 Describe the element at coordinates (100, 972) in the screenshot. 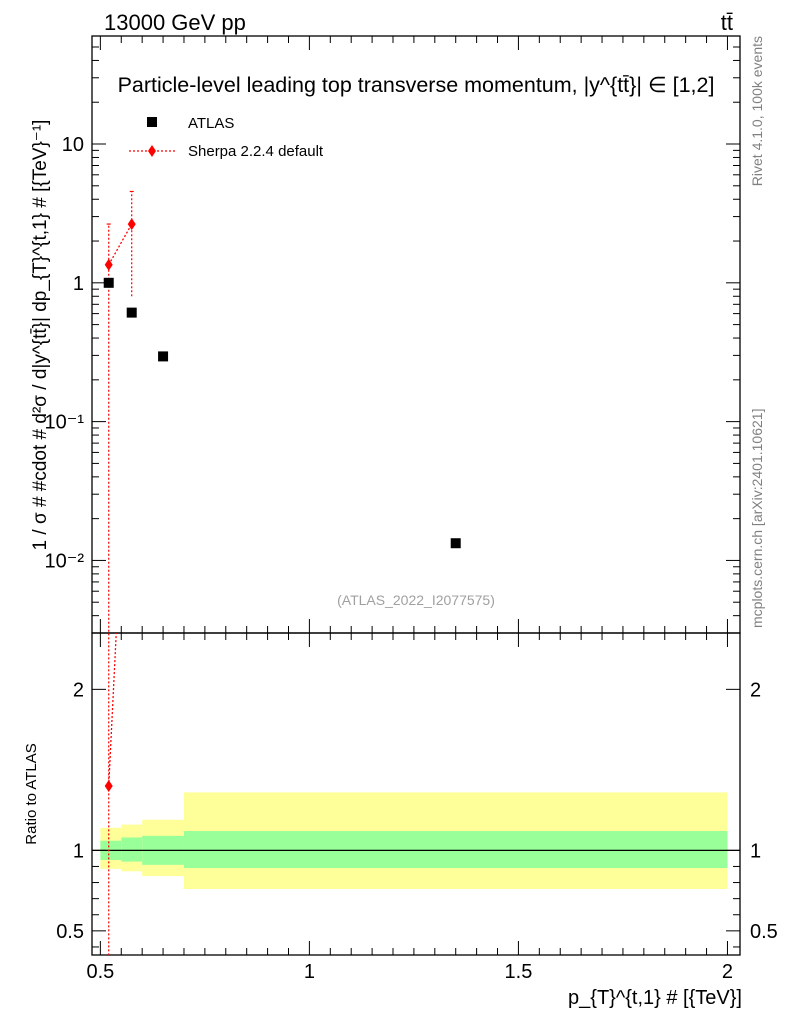

I see `x-tick-label: 0.5` at that location.